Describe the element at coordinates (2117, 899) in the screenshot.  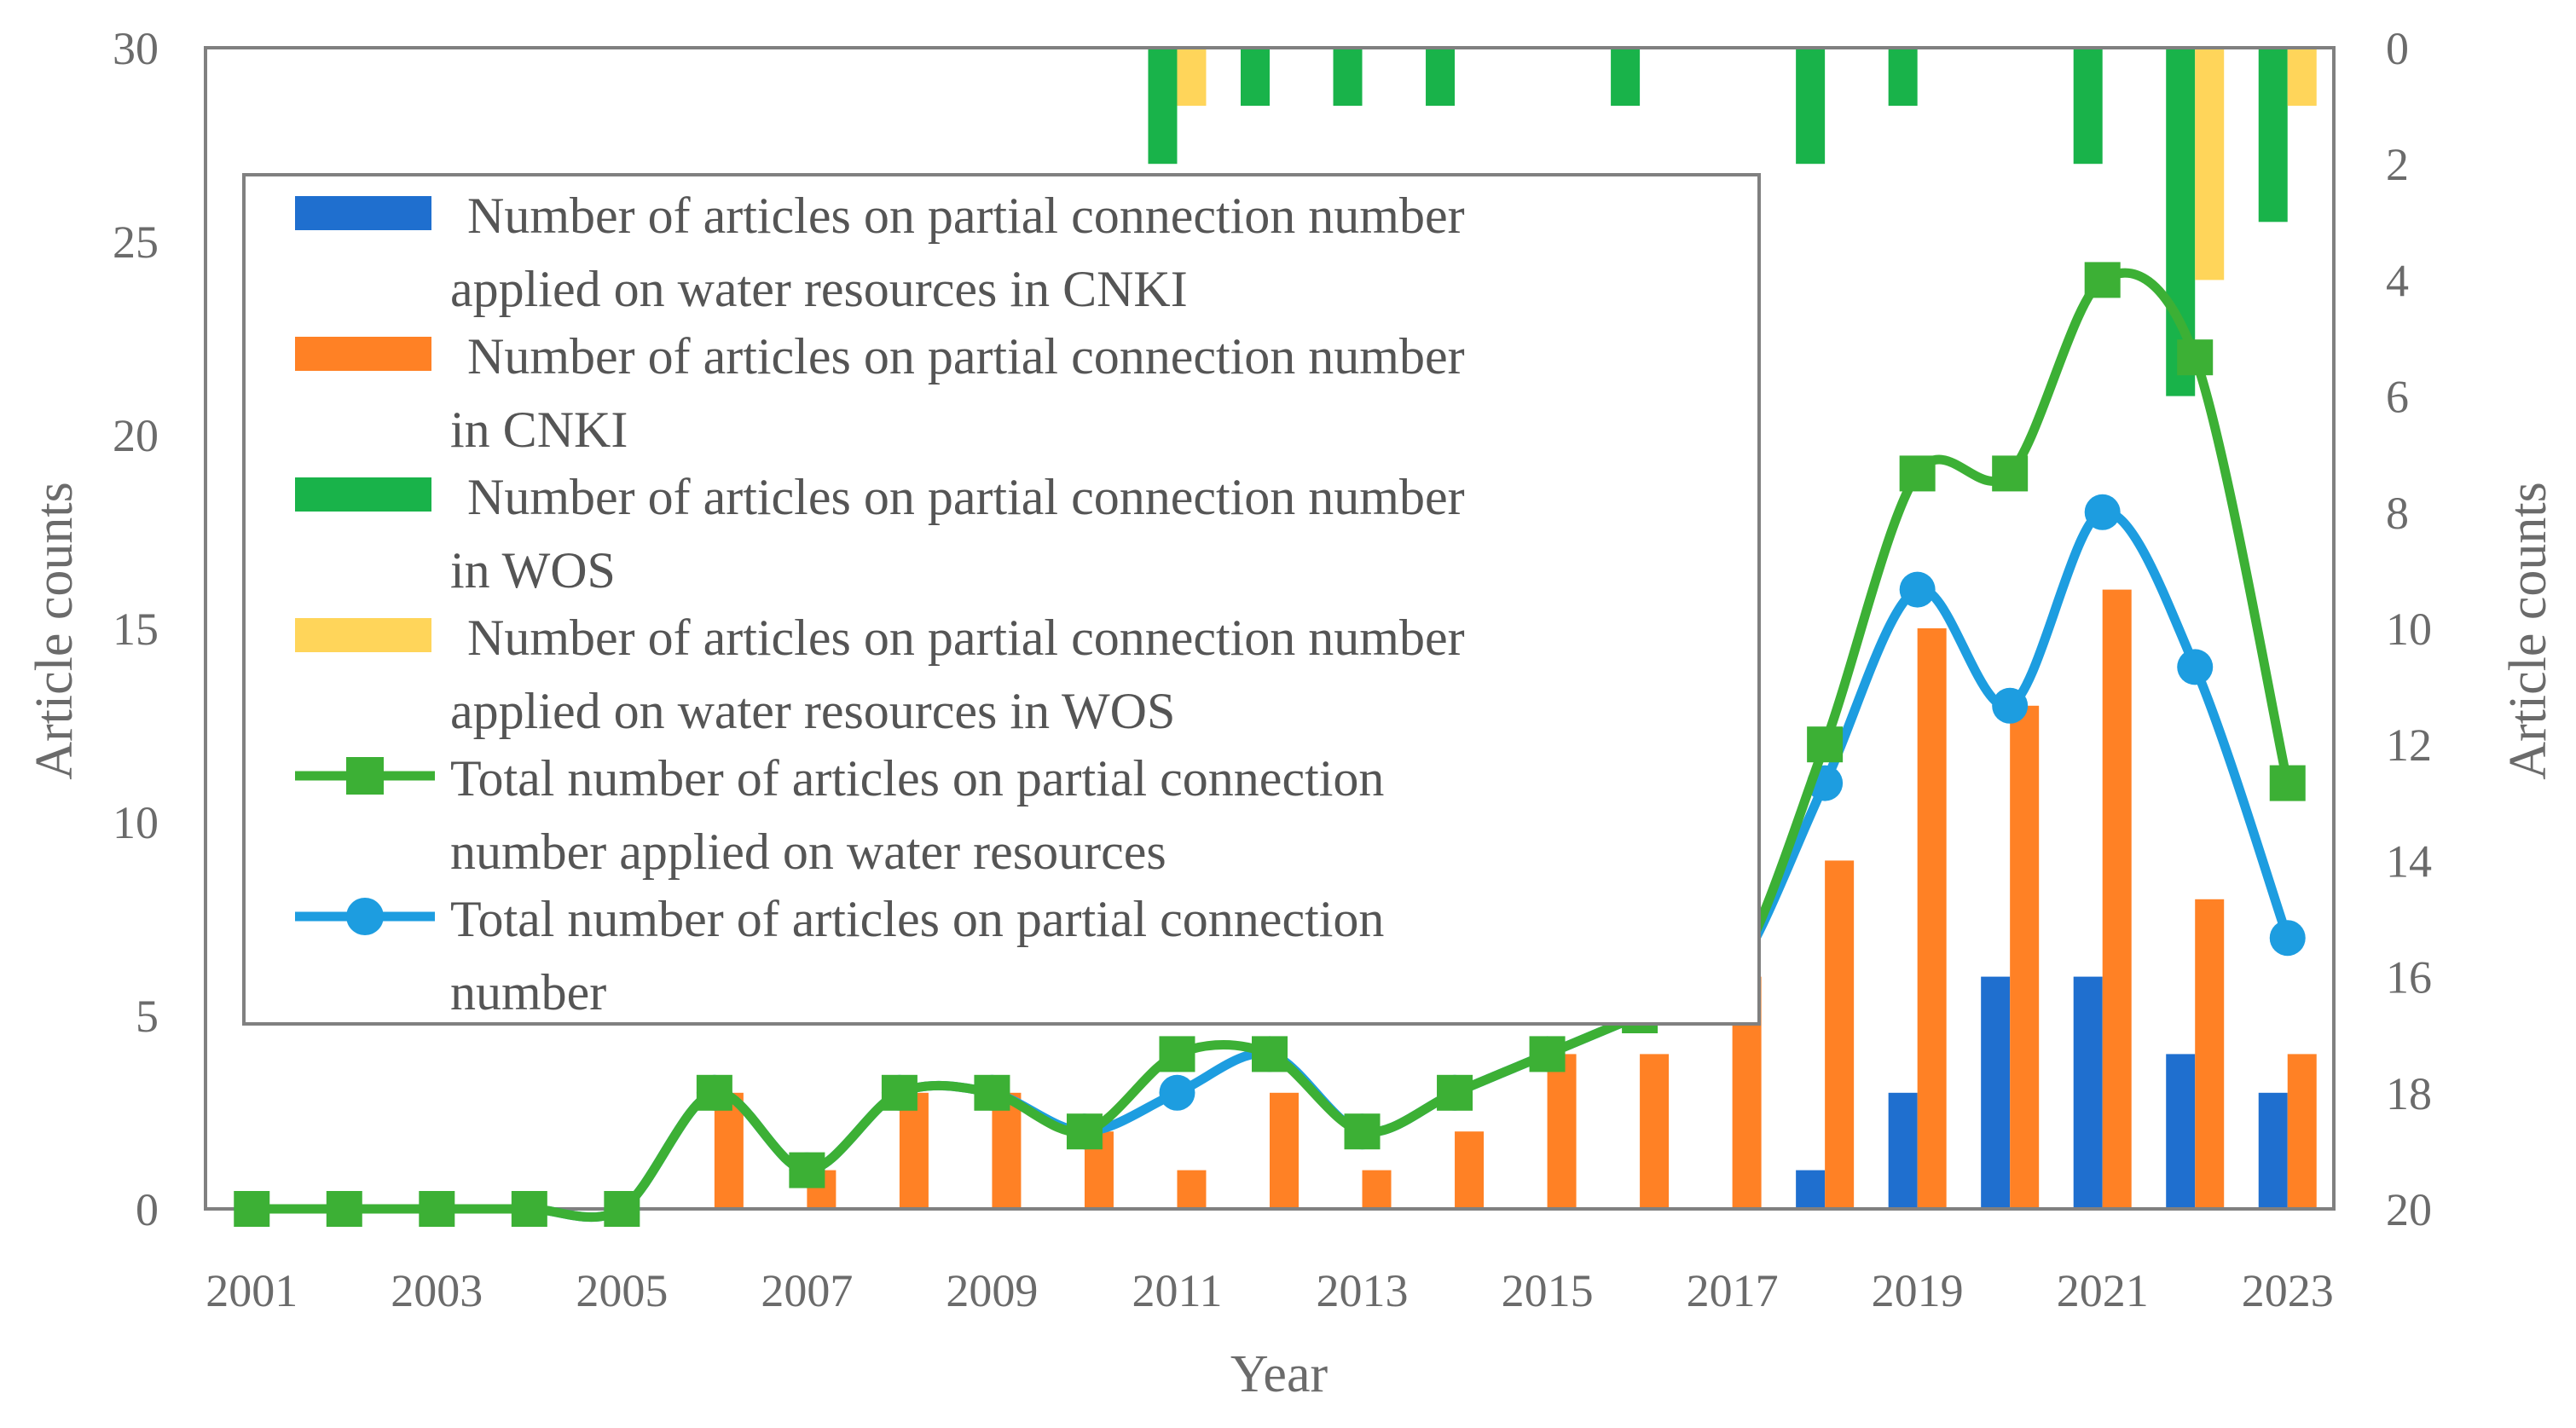
I see `bar-cnki-total-2021` at that location.